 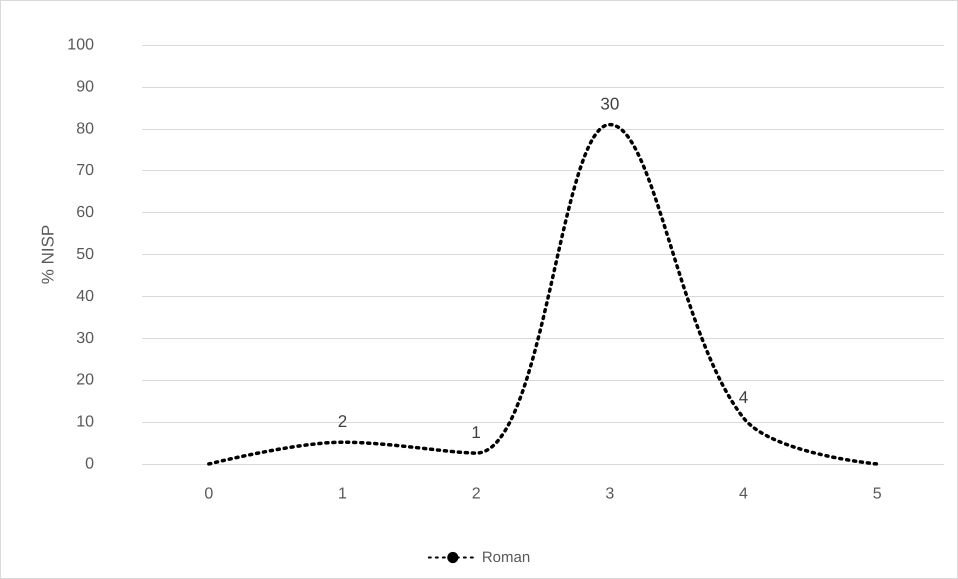 What do you see at coordinates (85, 296) in the screenshot?
I see `y-tick-label: 40` at bounding box center [85, 296].